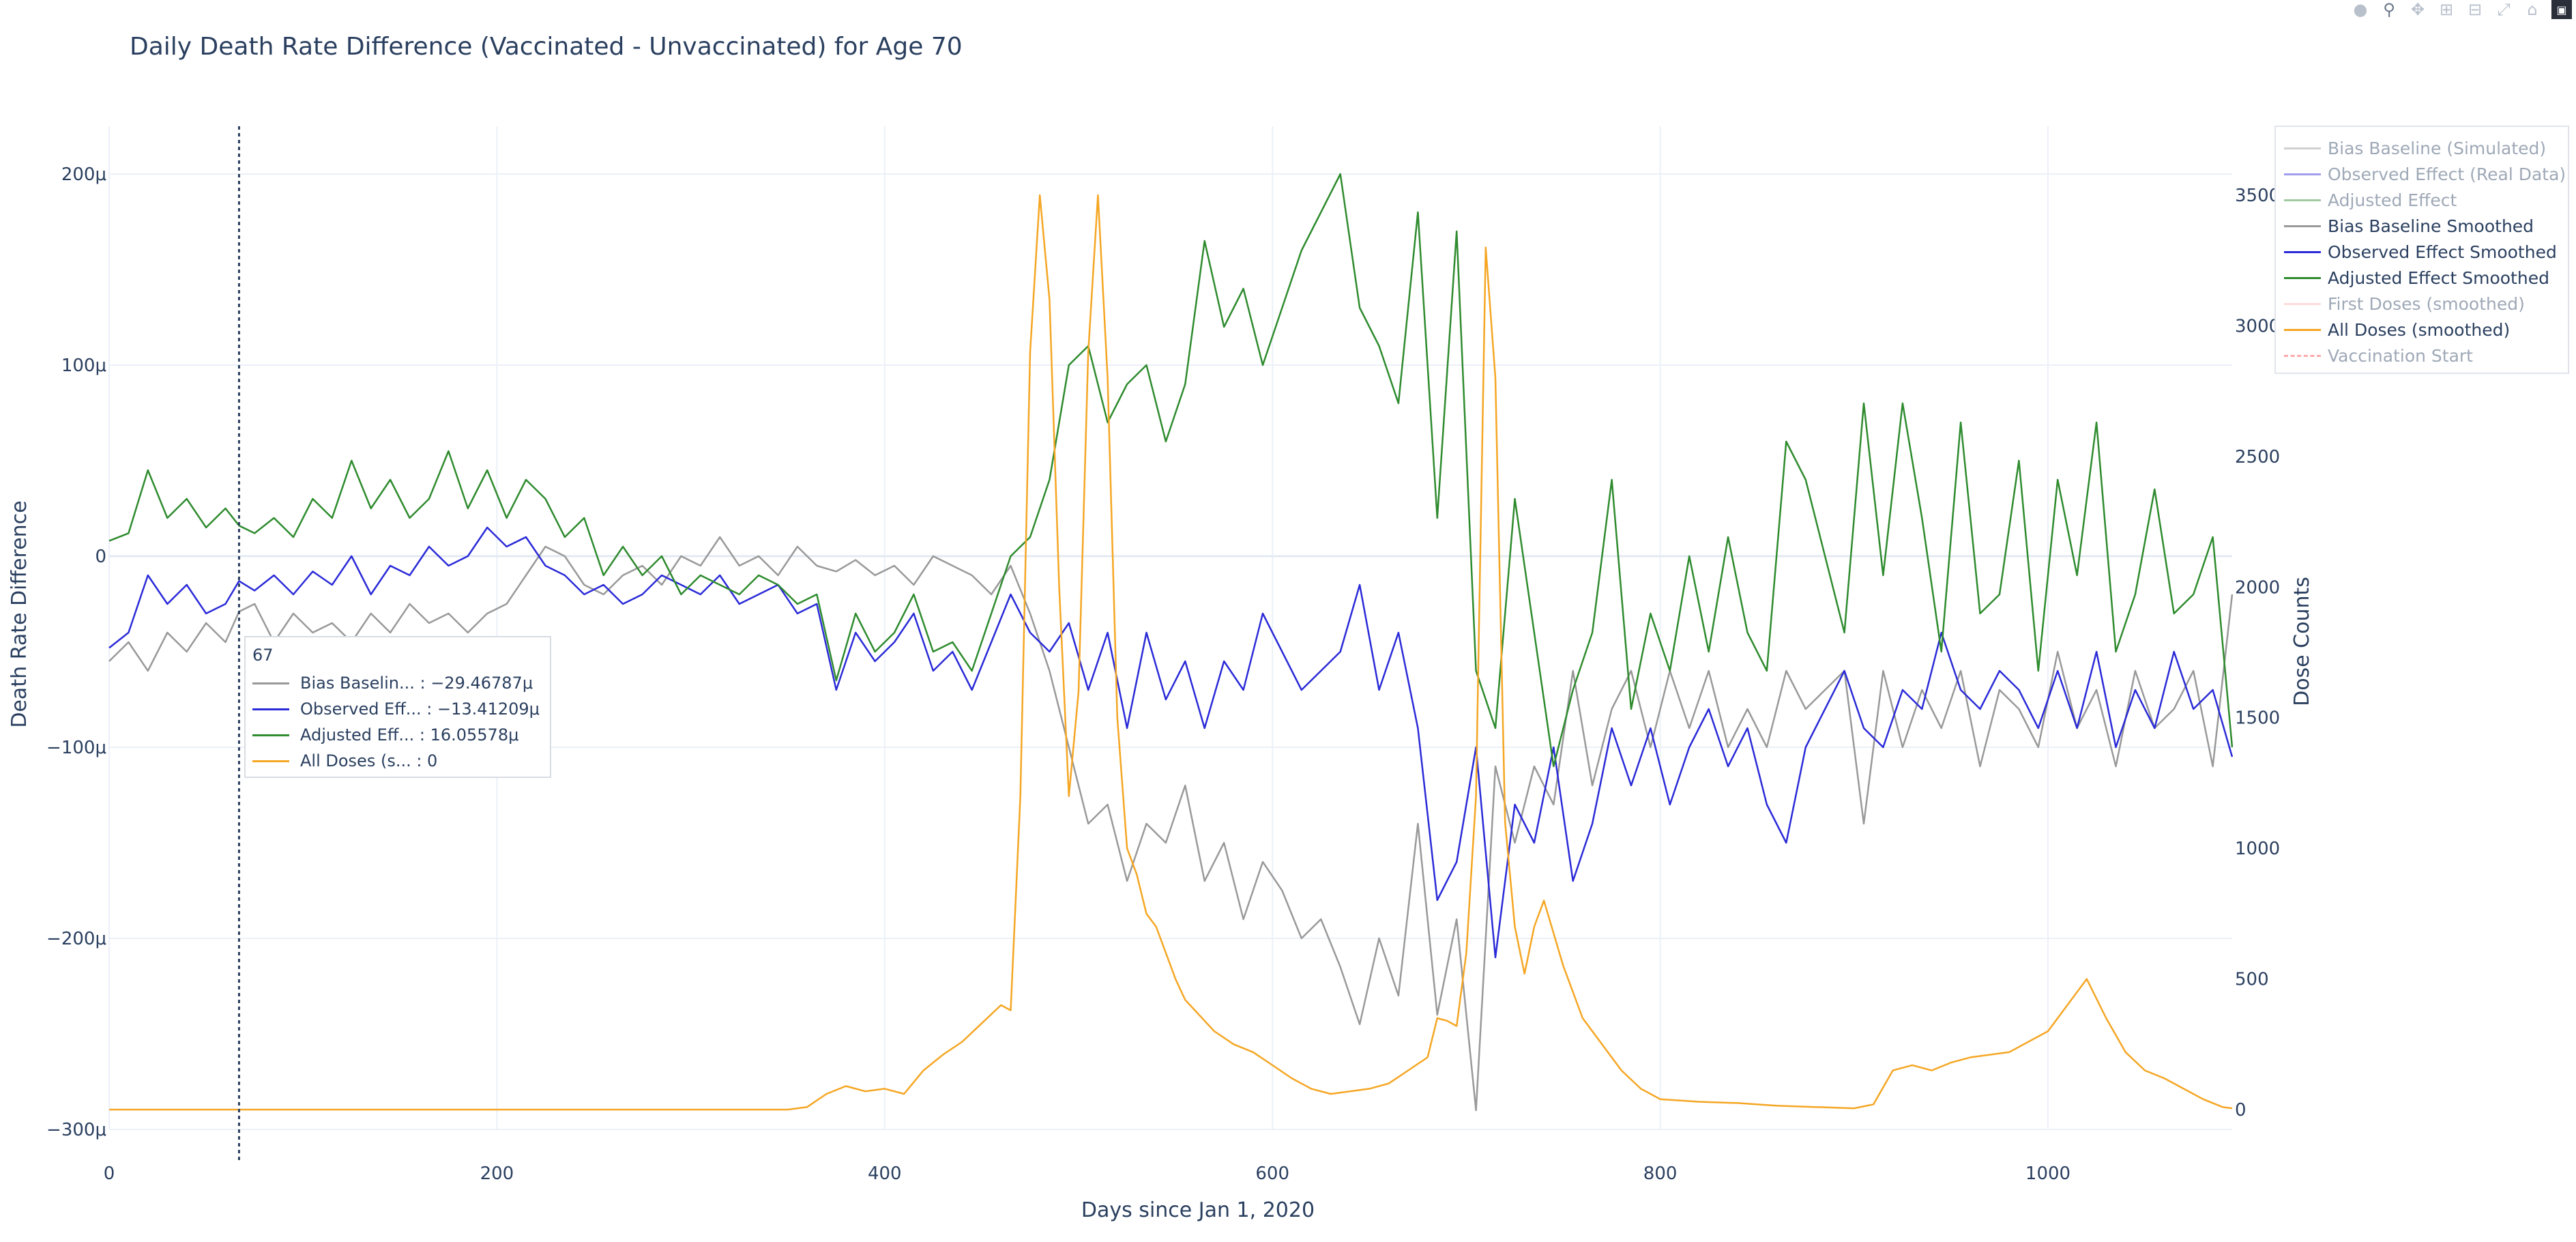  What do you see at coordinates (420, 709) in the screenshot?
I see `hover-label: Observed Eff... : −13.41209μ` at bounding box center [420, 709].